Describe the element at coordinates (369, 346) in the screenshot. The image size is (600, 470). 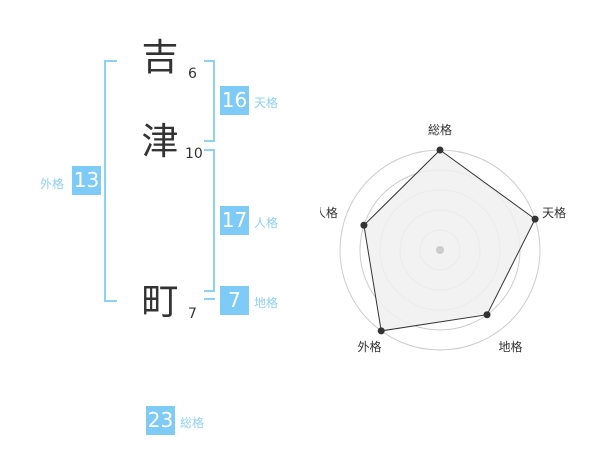
I see `radar-axis-label: 外格` at that location.